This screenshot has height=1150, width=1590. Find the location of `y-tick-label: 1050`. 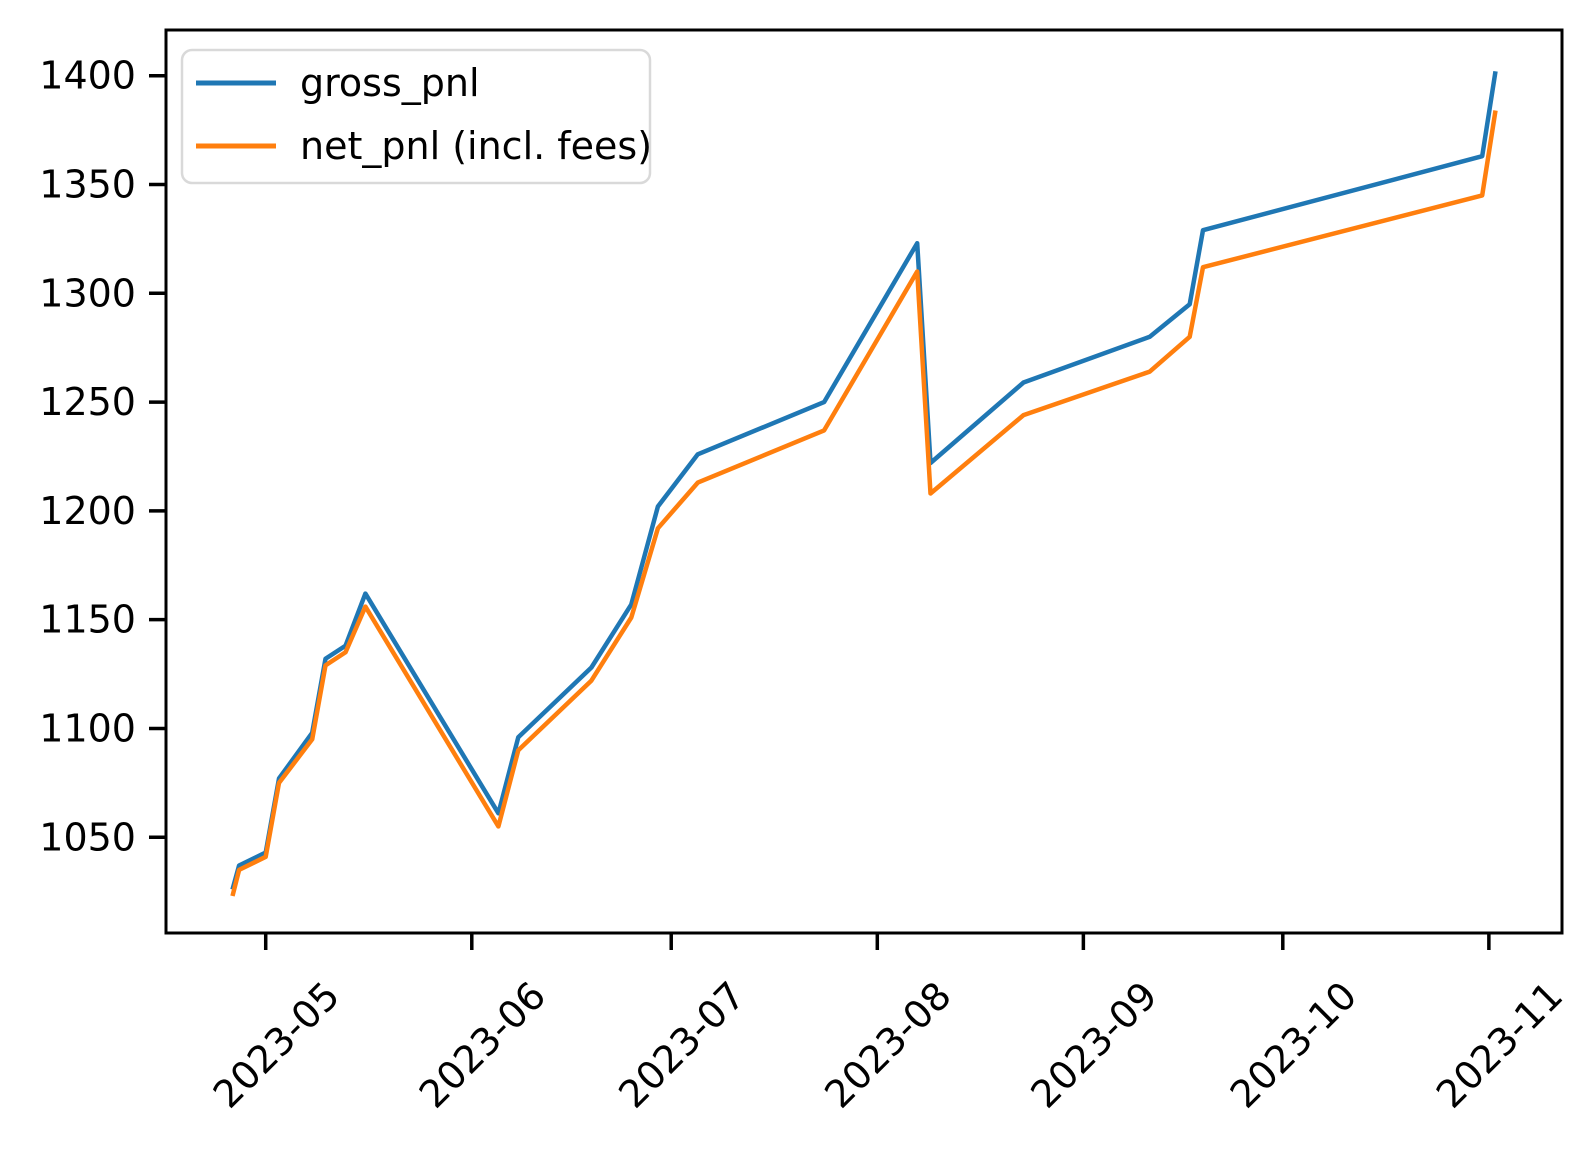

y-tick-label: 1050 is located at coordinates (87, 837).